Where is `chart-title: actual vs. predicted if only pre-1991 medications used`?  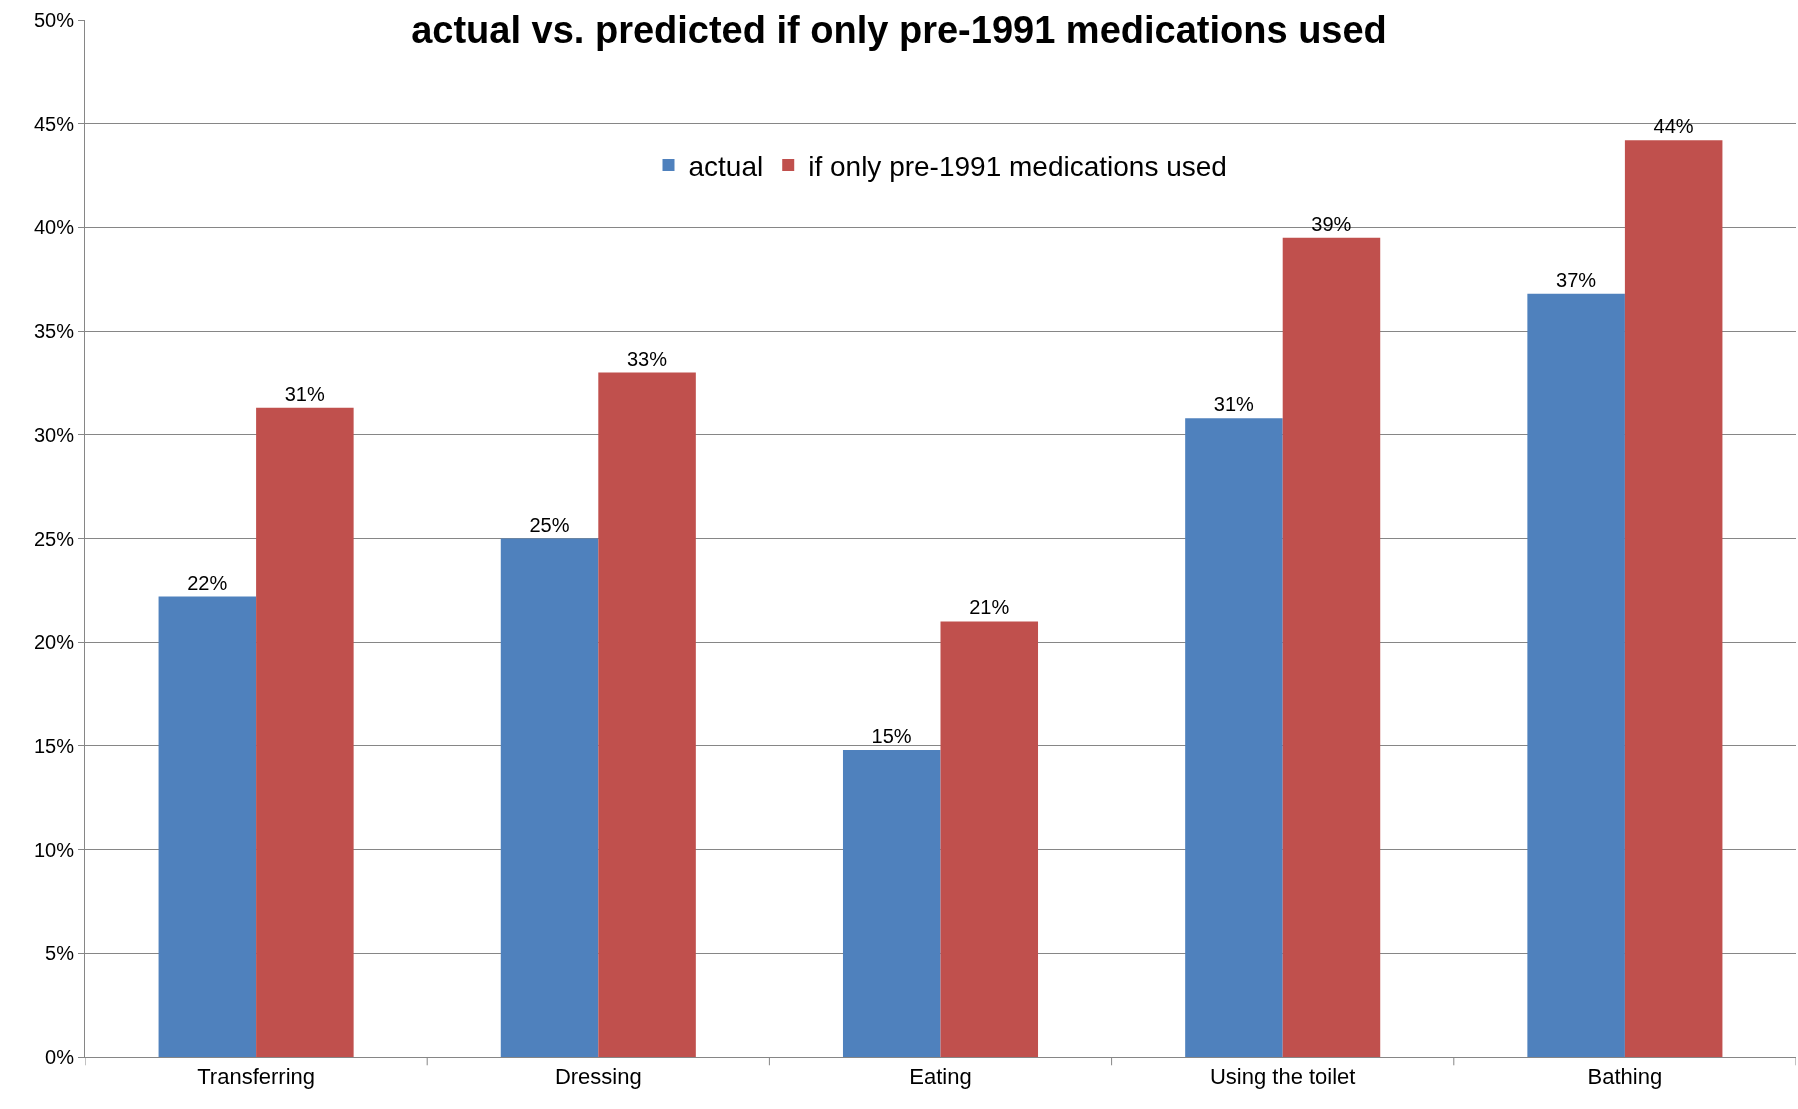 chart-title: actual vs. predicted if only pre-1991 medications used is located at coordinates (899, 30).